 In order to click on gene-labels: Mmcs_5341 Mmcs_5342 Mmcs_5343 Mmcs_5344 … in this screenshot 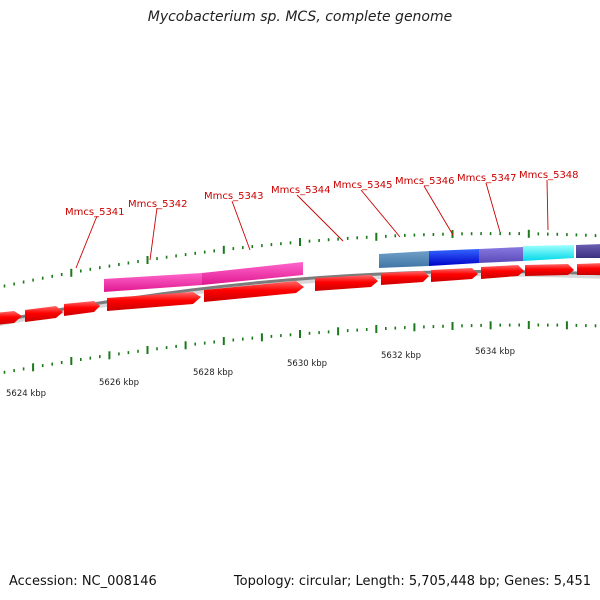, I will do `click(322, 194)`.